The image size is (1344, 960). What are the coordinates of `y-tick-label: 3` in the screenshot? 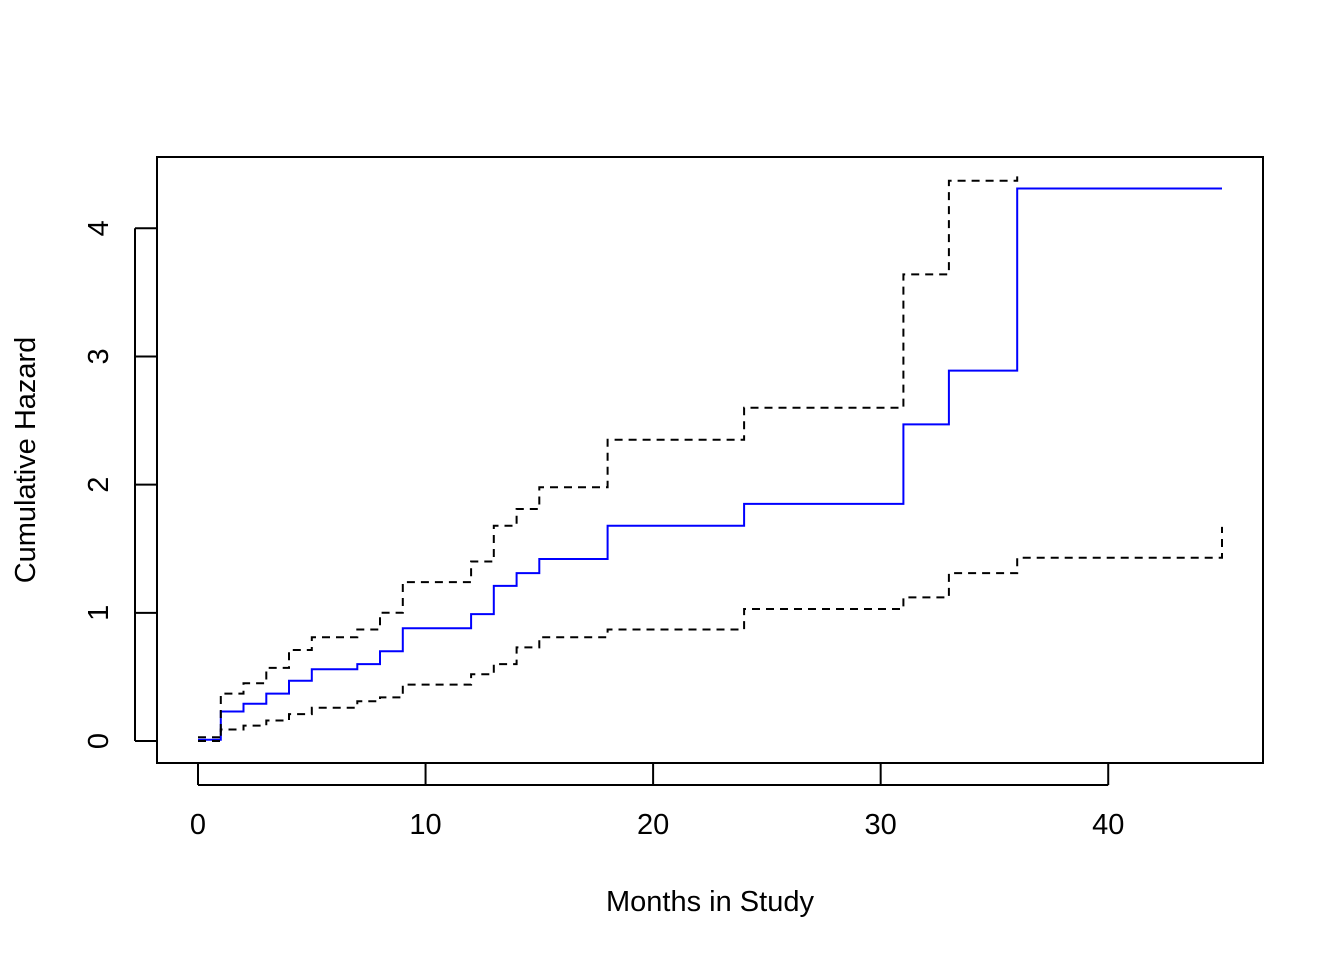 It's located at (99, 356).